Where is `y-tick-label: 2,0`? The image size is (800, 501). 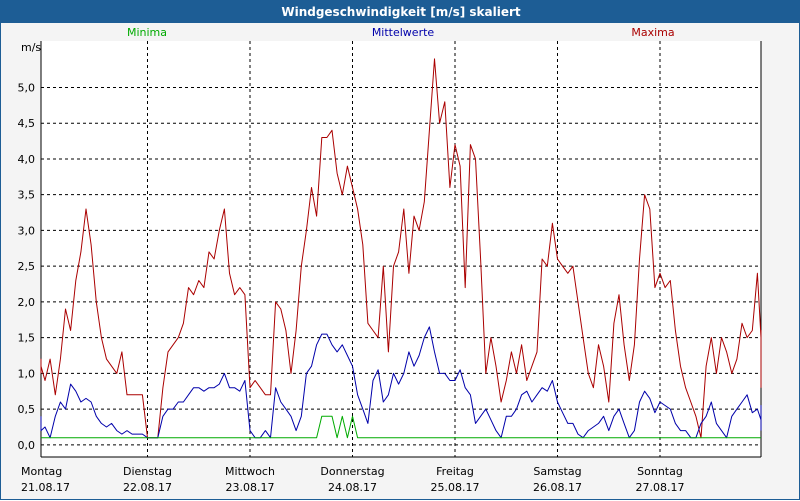
y-tick-label: 2,0 is located at coordinates (27, 302).